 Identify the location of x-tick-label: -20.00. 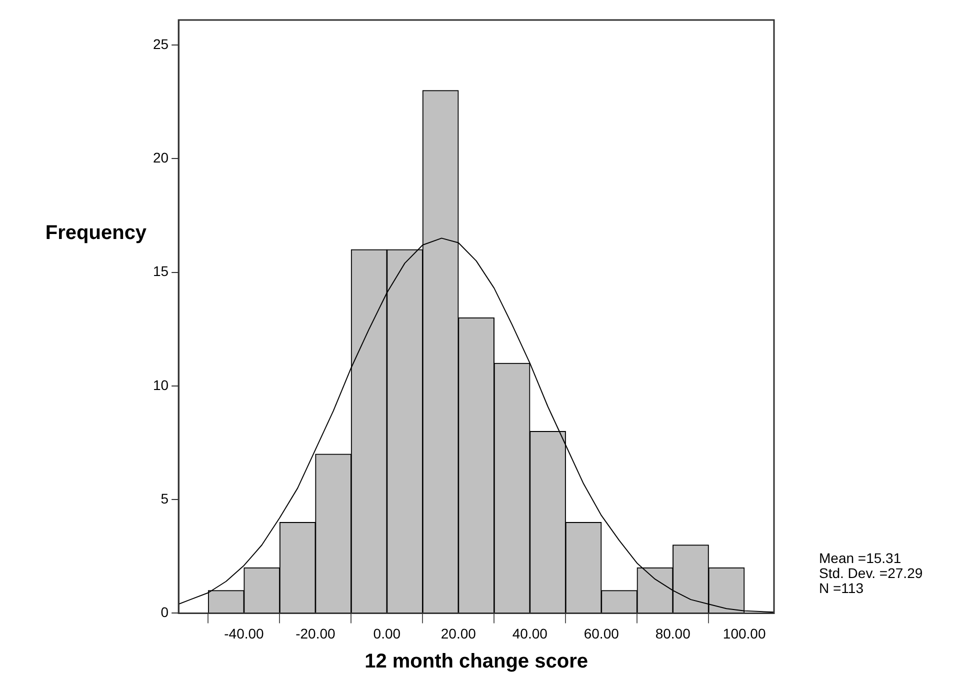
(316, 633).